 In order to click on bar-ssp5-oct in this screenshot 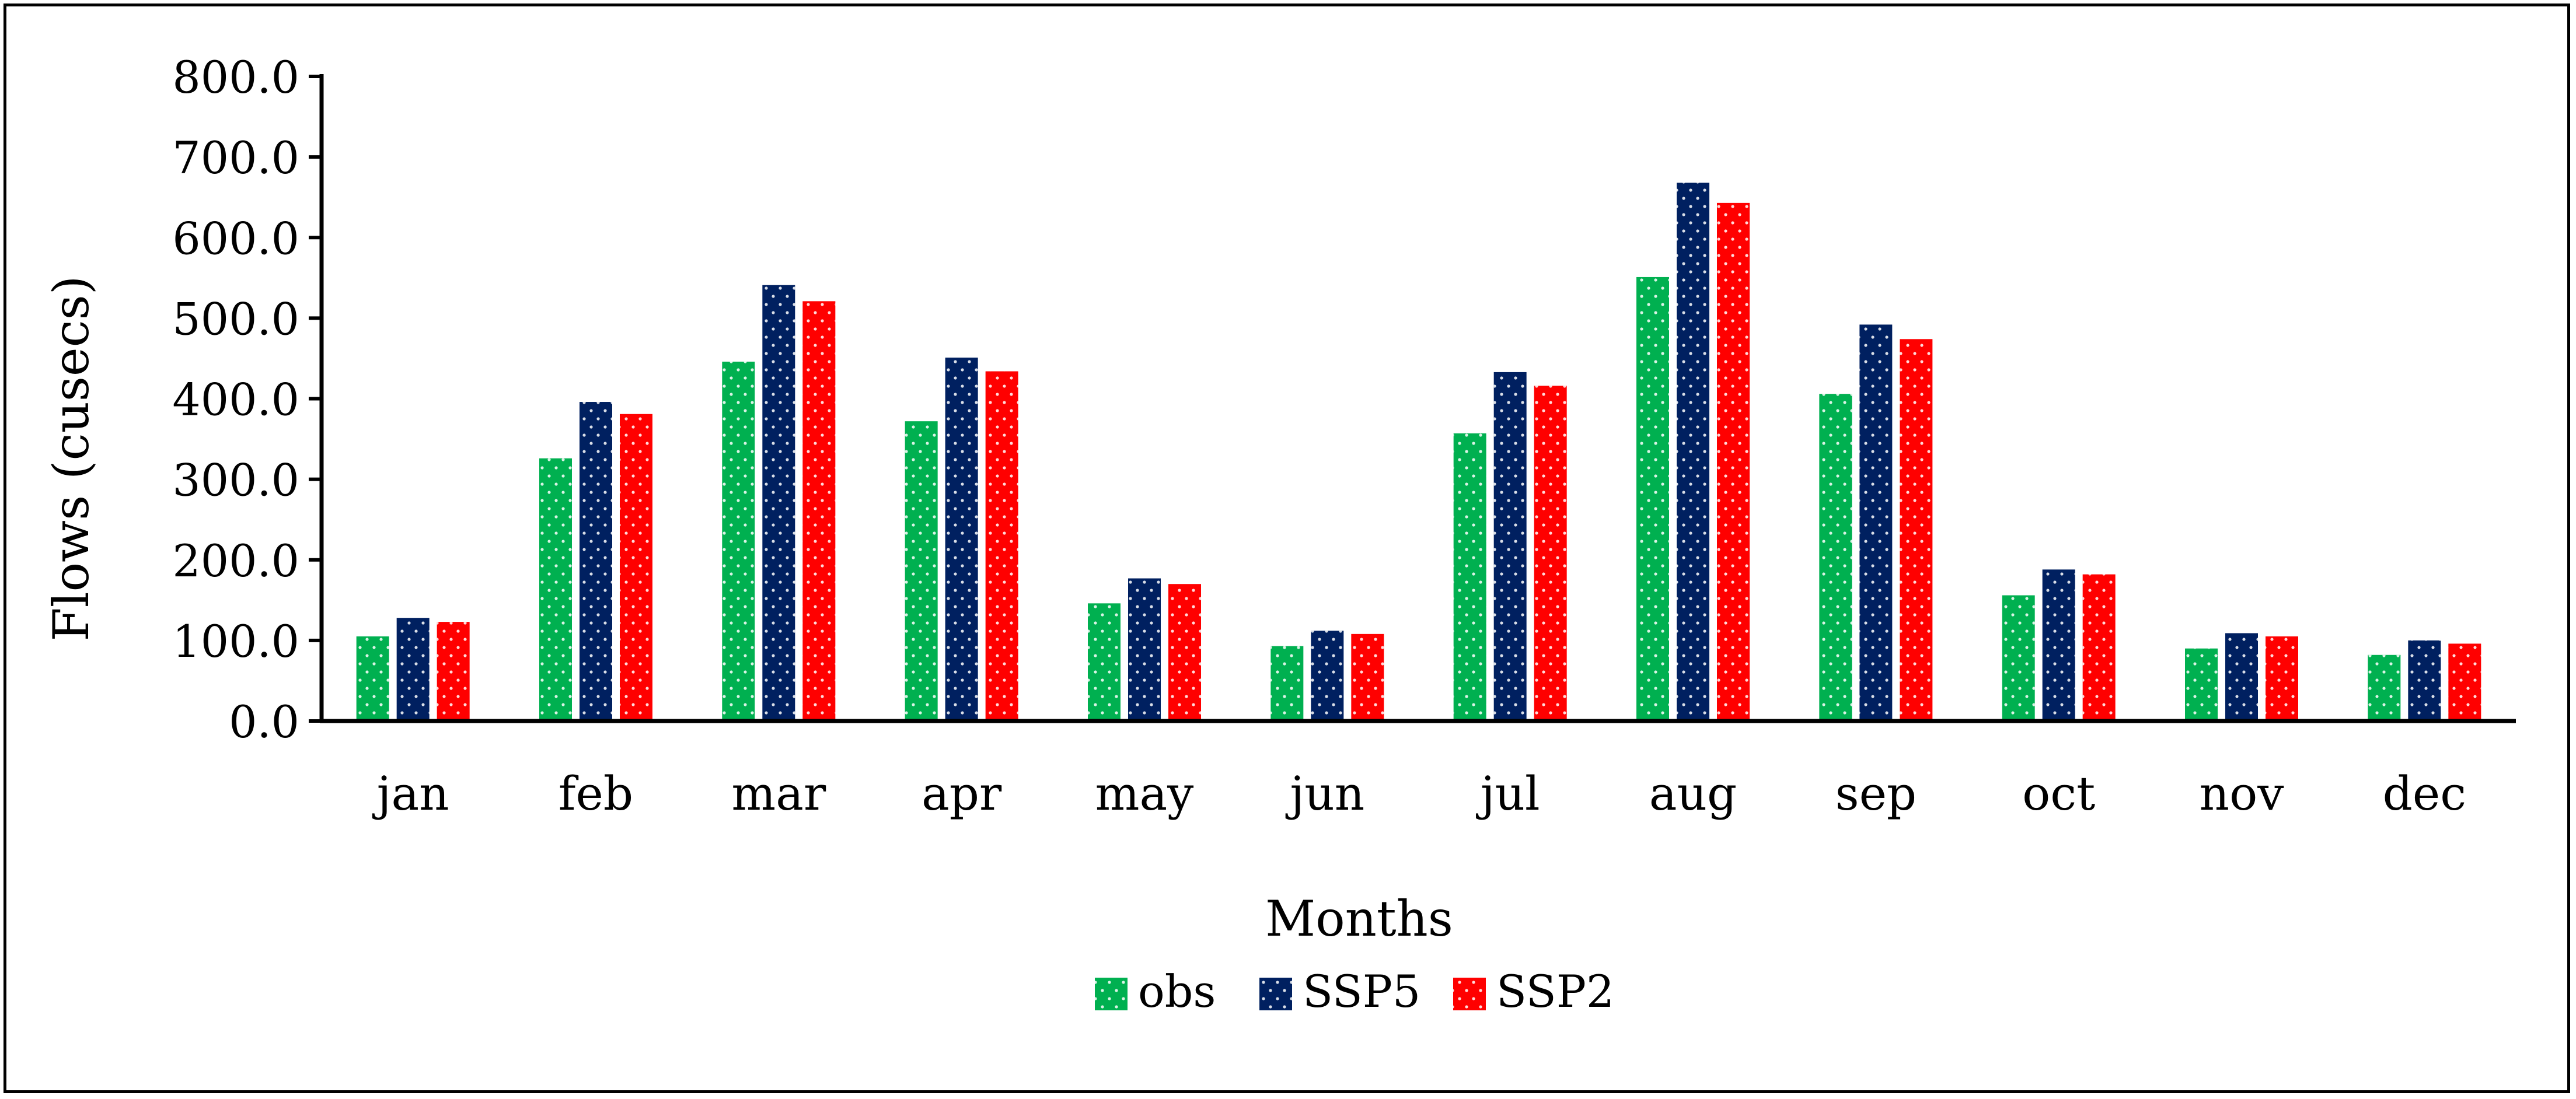, I will do `click(2058, 645)`.